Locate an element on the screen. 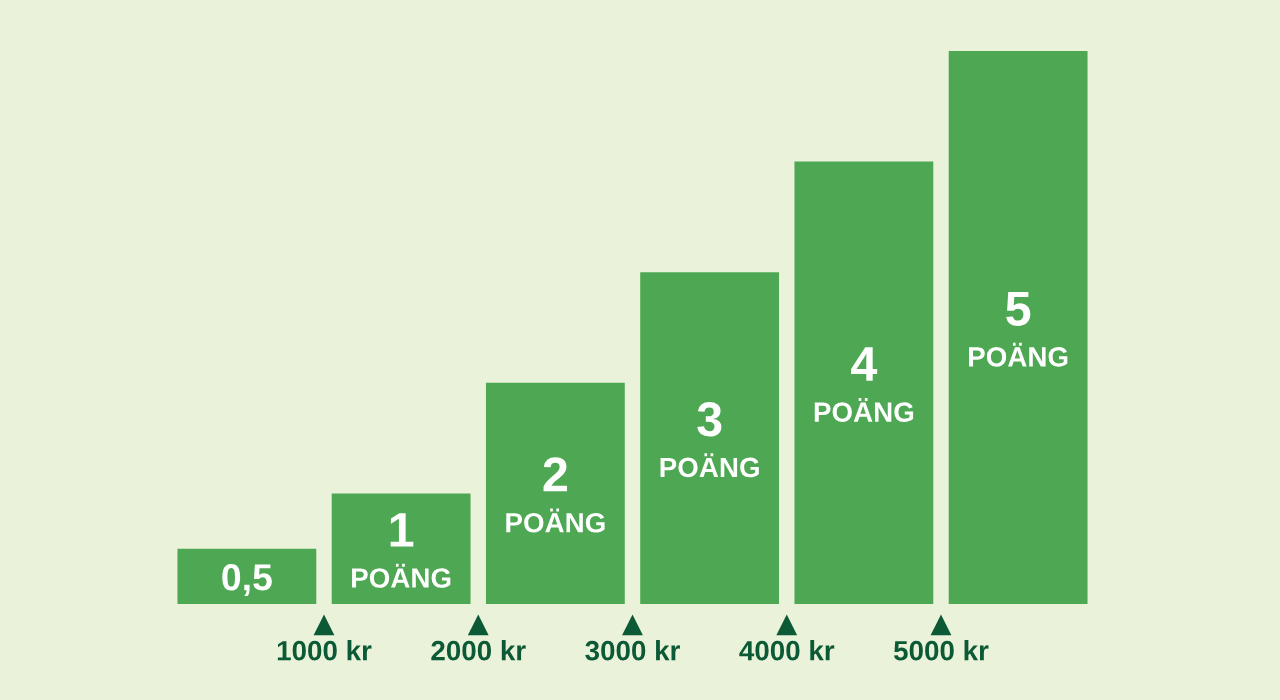 The image size is (1280, 700). data-label: 2 POÄNG is located at coordinates (555, 495).